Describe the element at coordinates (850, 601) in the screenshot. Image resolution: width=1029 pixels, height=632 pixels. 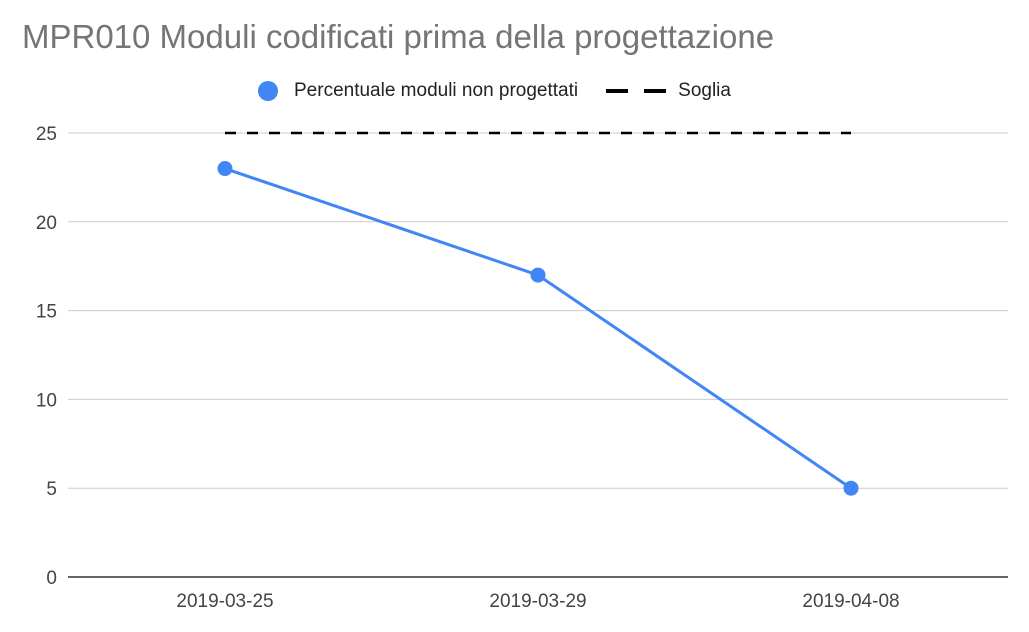
I see `x-tick-label: 2019-04-08` at that location.